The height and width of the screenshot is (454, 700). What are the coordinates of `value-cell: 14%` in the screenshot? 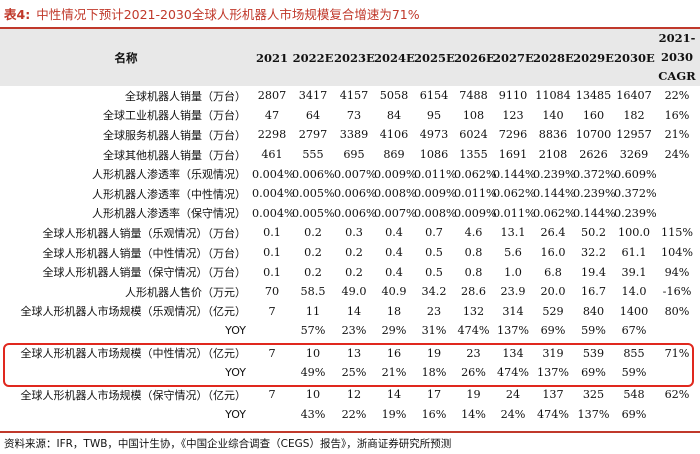 It's located at (473, 414).